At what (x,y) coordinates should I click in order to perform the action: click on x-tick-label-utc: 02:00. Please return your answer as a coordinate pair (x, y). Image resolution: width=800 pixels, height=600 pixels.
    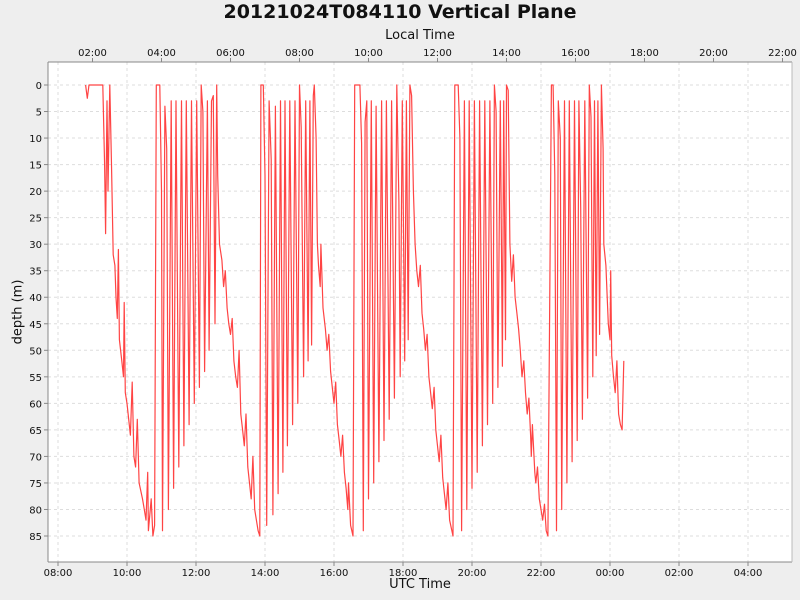
    Looking at the image, I should click on (679, 573).